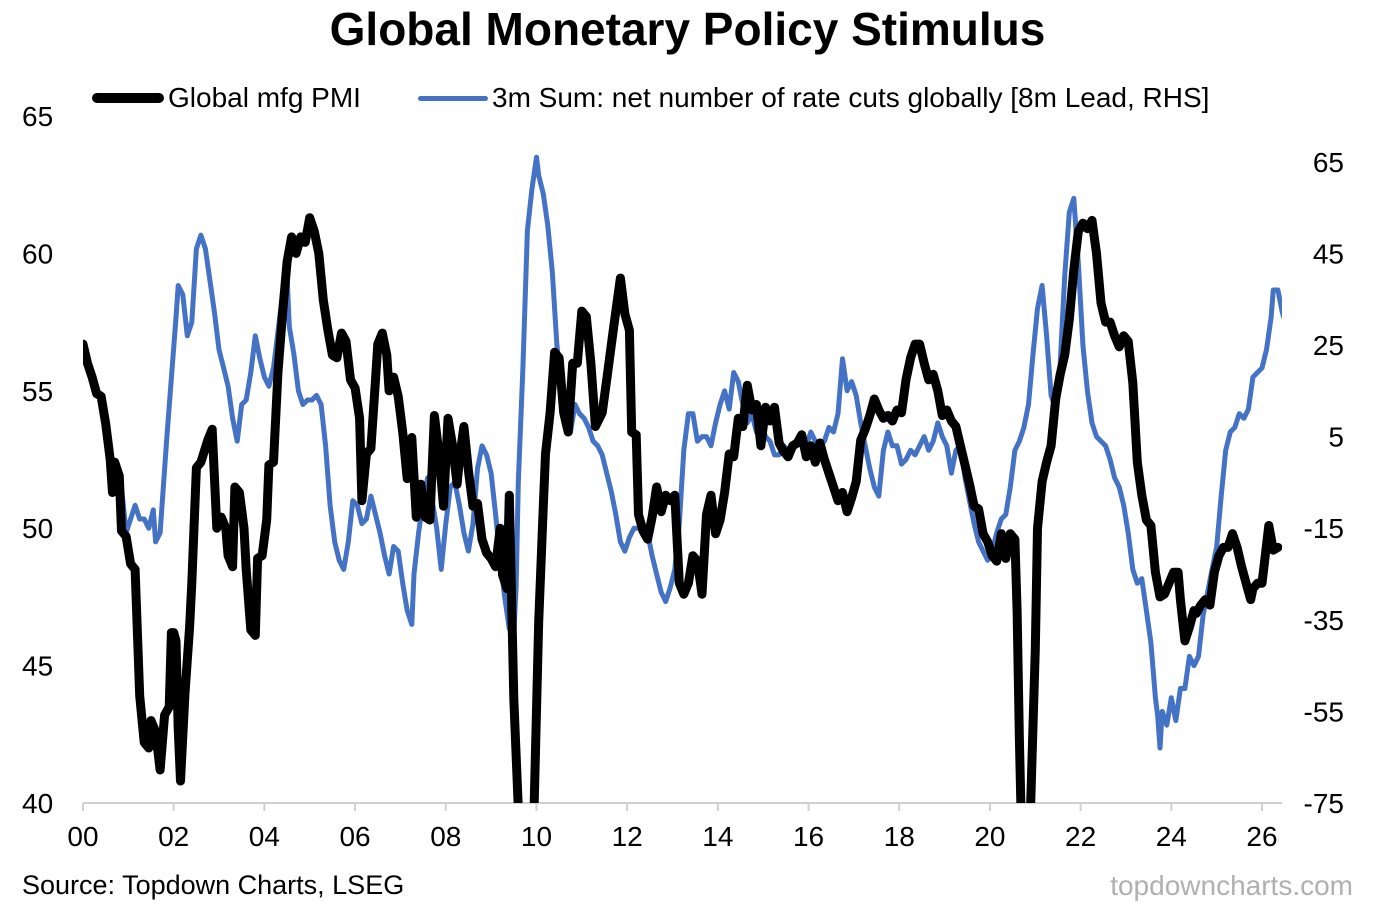  What do you see at coordinates (1261, 836) in the screenshot?
I see `x-tick-label: 26` at bounding box center [1261, 836].